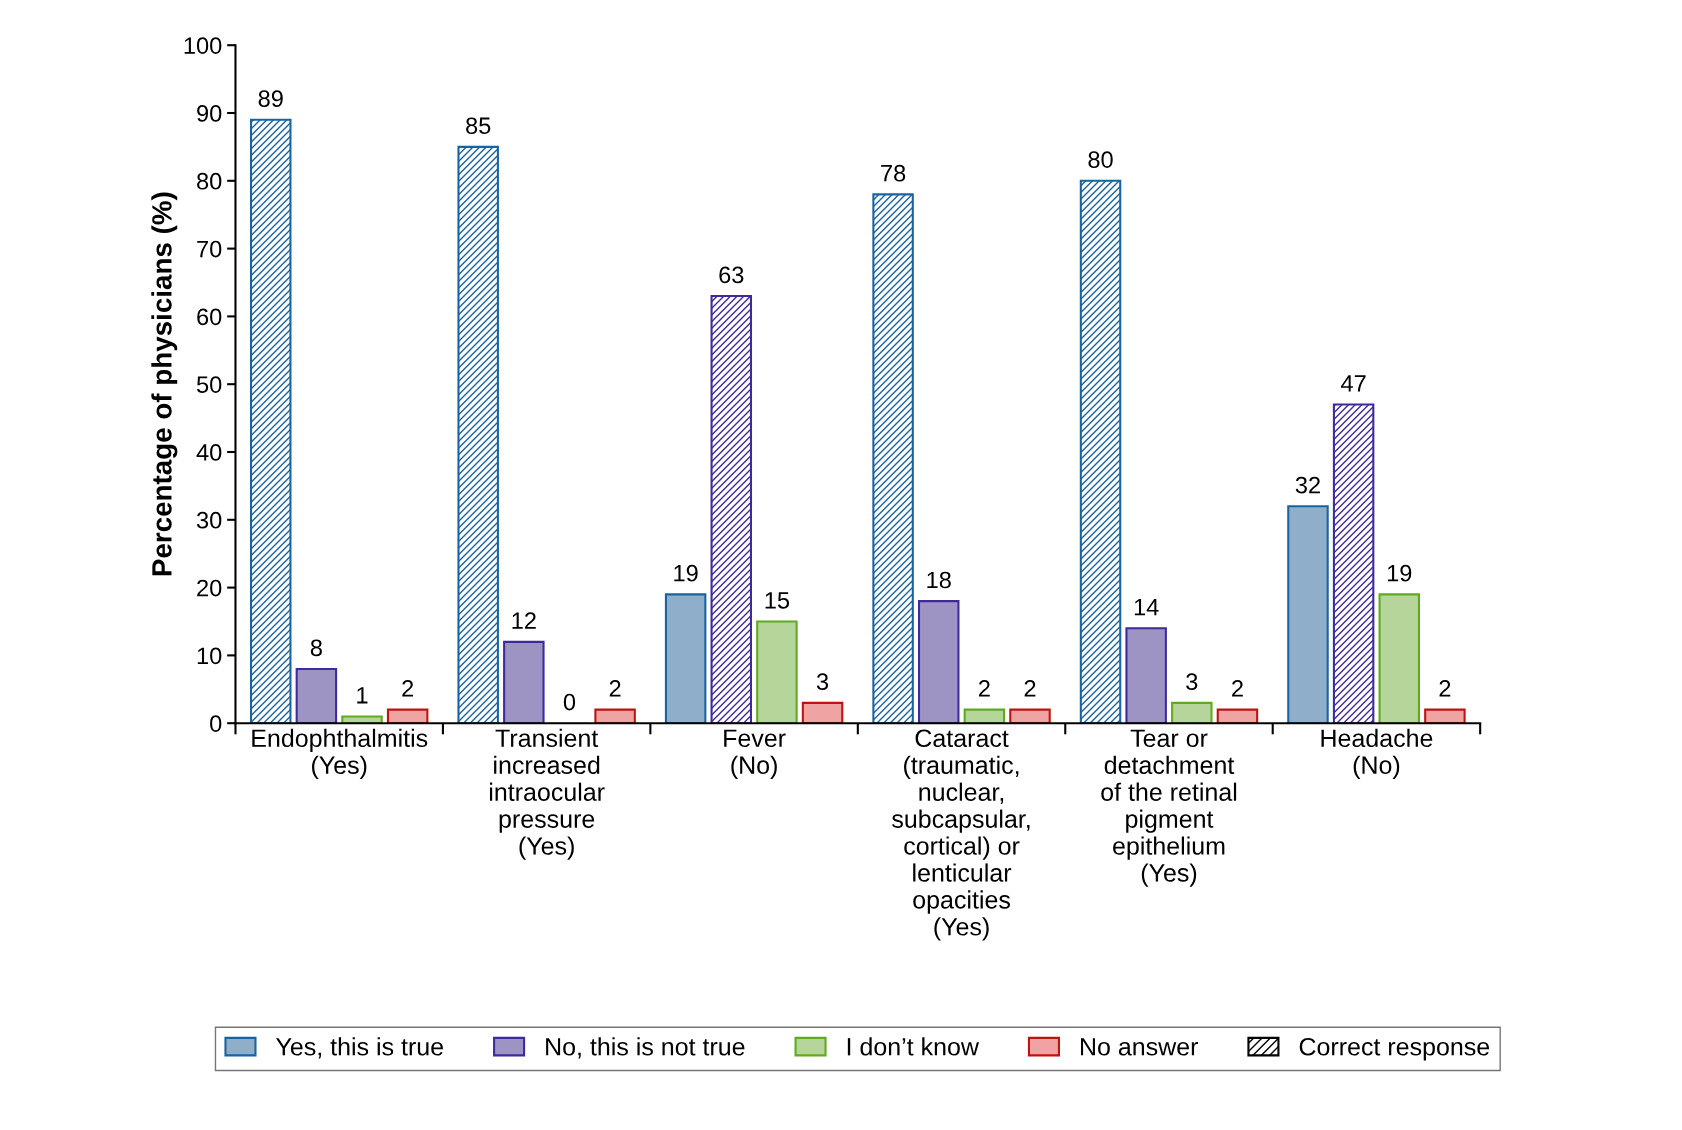 Image resolution: width=1682 pixels, height=1130 pixels. Describe the element at coordinates (1377, 753) in the screenshot. I see `x-tick-label: Headache (No)` at that location.